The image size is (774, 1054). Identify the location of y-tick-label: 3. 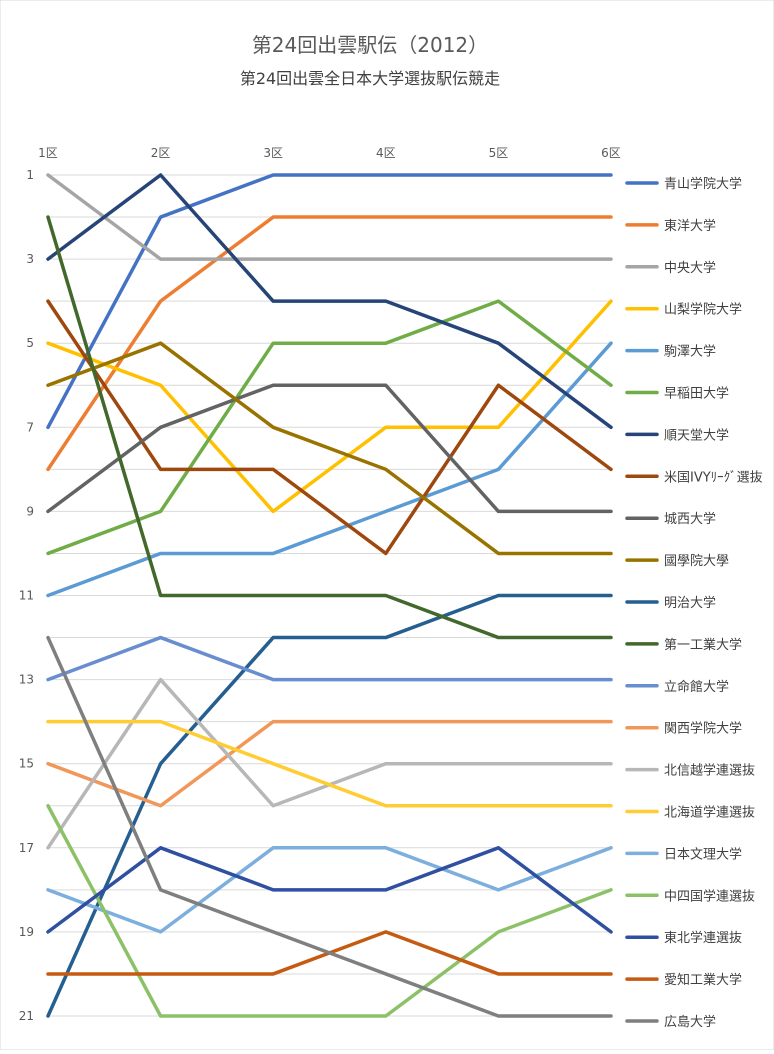
(30, 259).